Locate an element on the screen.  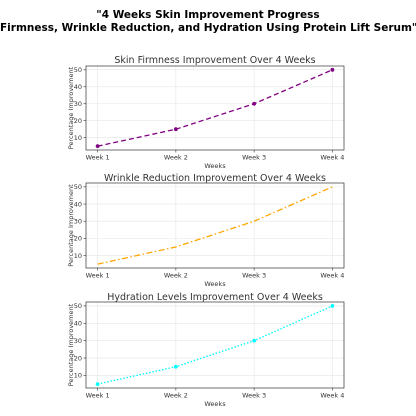
chart-title: Skin Firmness Improvement Over 4 Weeks is located at coordinates (214, 60).